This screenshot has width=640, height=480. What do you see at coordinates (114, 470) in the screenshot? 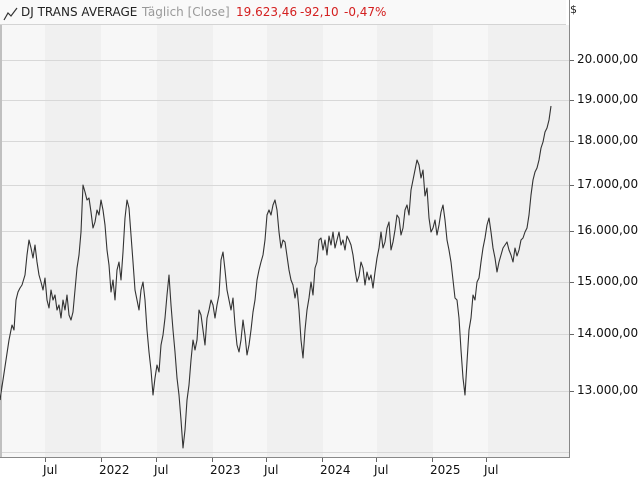
I see `x-axis-label: 2022` at bounding box center [114, 470].